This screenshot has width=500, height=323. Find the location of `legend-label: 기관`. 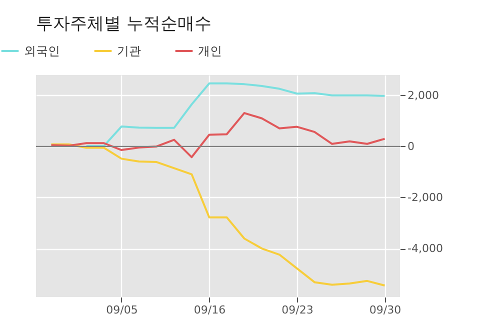

legend-label: 기관 is located at coordinates (129, 51).